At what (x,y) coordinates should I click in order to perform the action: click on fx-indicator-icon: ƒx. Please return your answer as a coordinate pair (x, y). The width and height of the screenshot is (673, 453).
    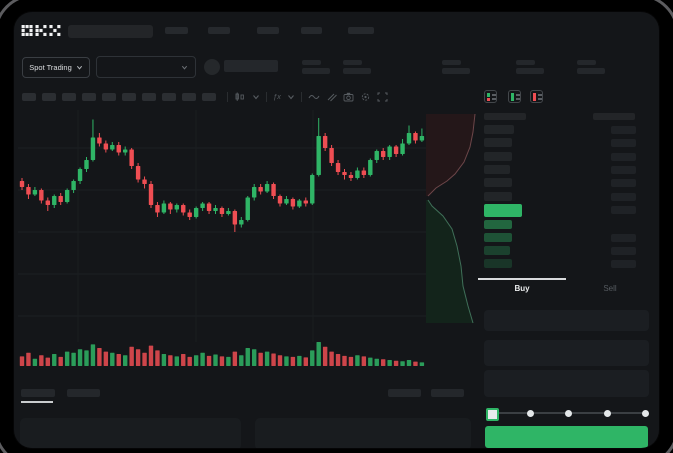
    Looking at the image, I should click on (277, 97).